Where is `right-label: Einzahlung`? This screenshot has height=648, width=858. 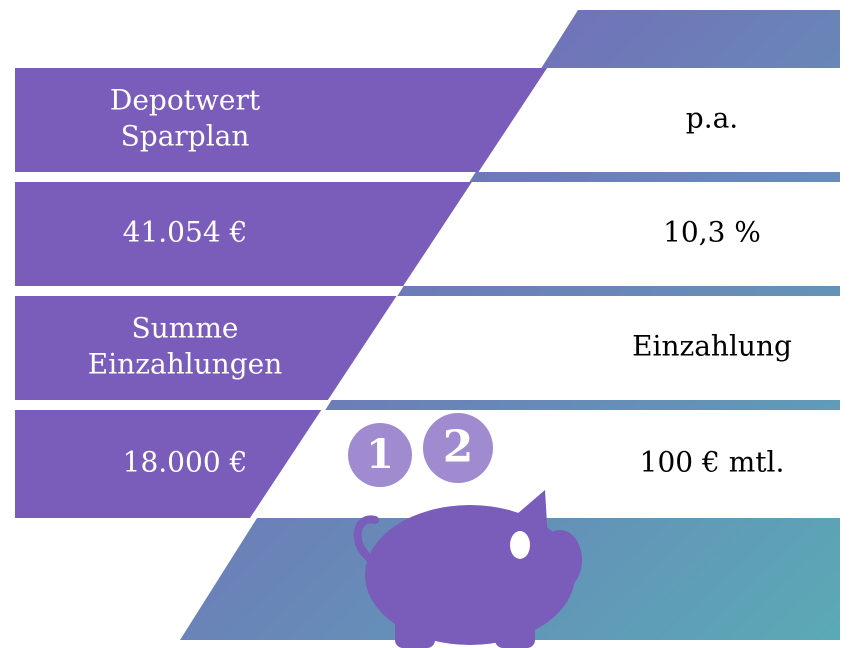 right-label: Einzahlung is located at coordinates (712, 346).